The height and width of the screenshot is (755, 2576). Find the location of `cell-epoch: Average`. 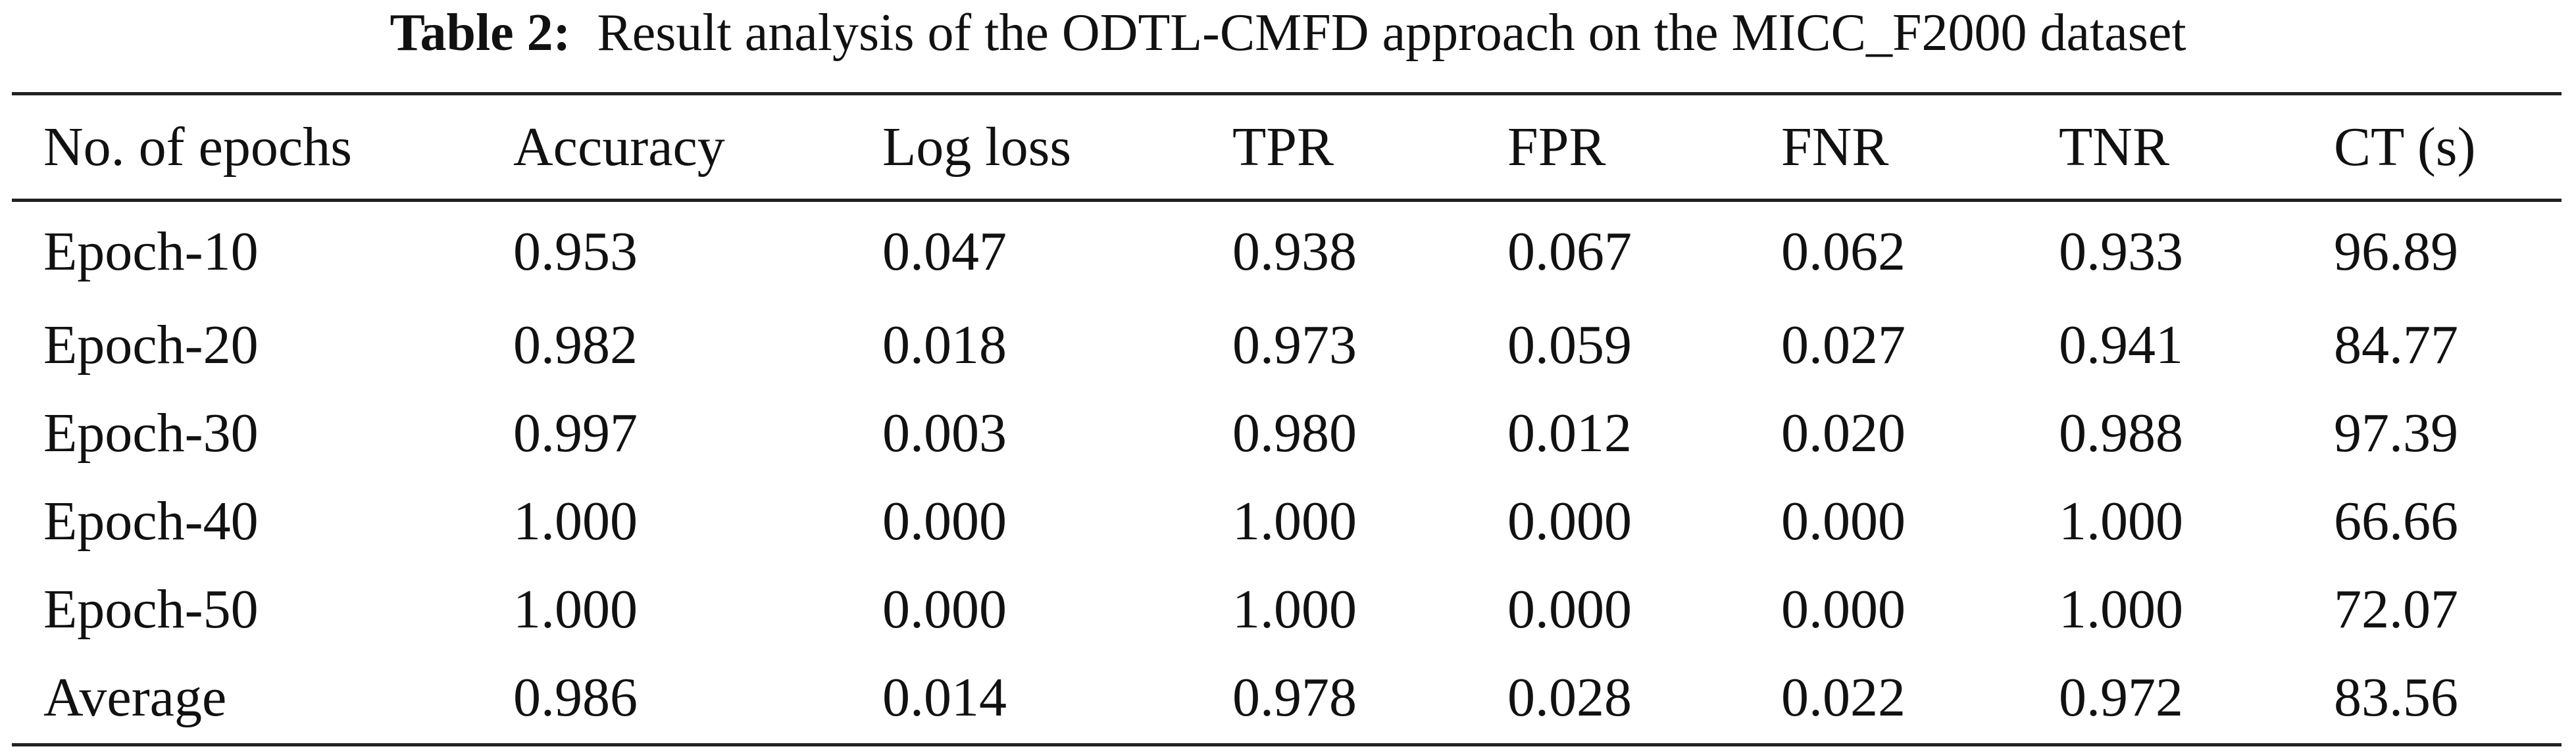

cell-epoch: Average is located at coordinates (135, 697).